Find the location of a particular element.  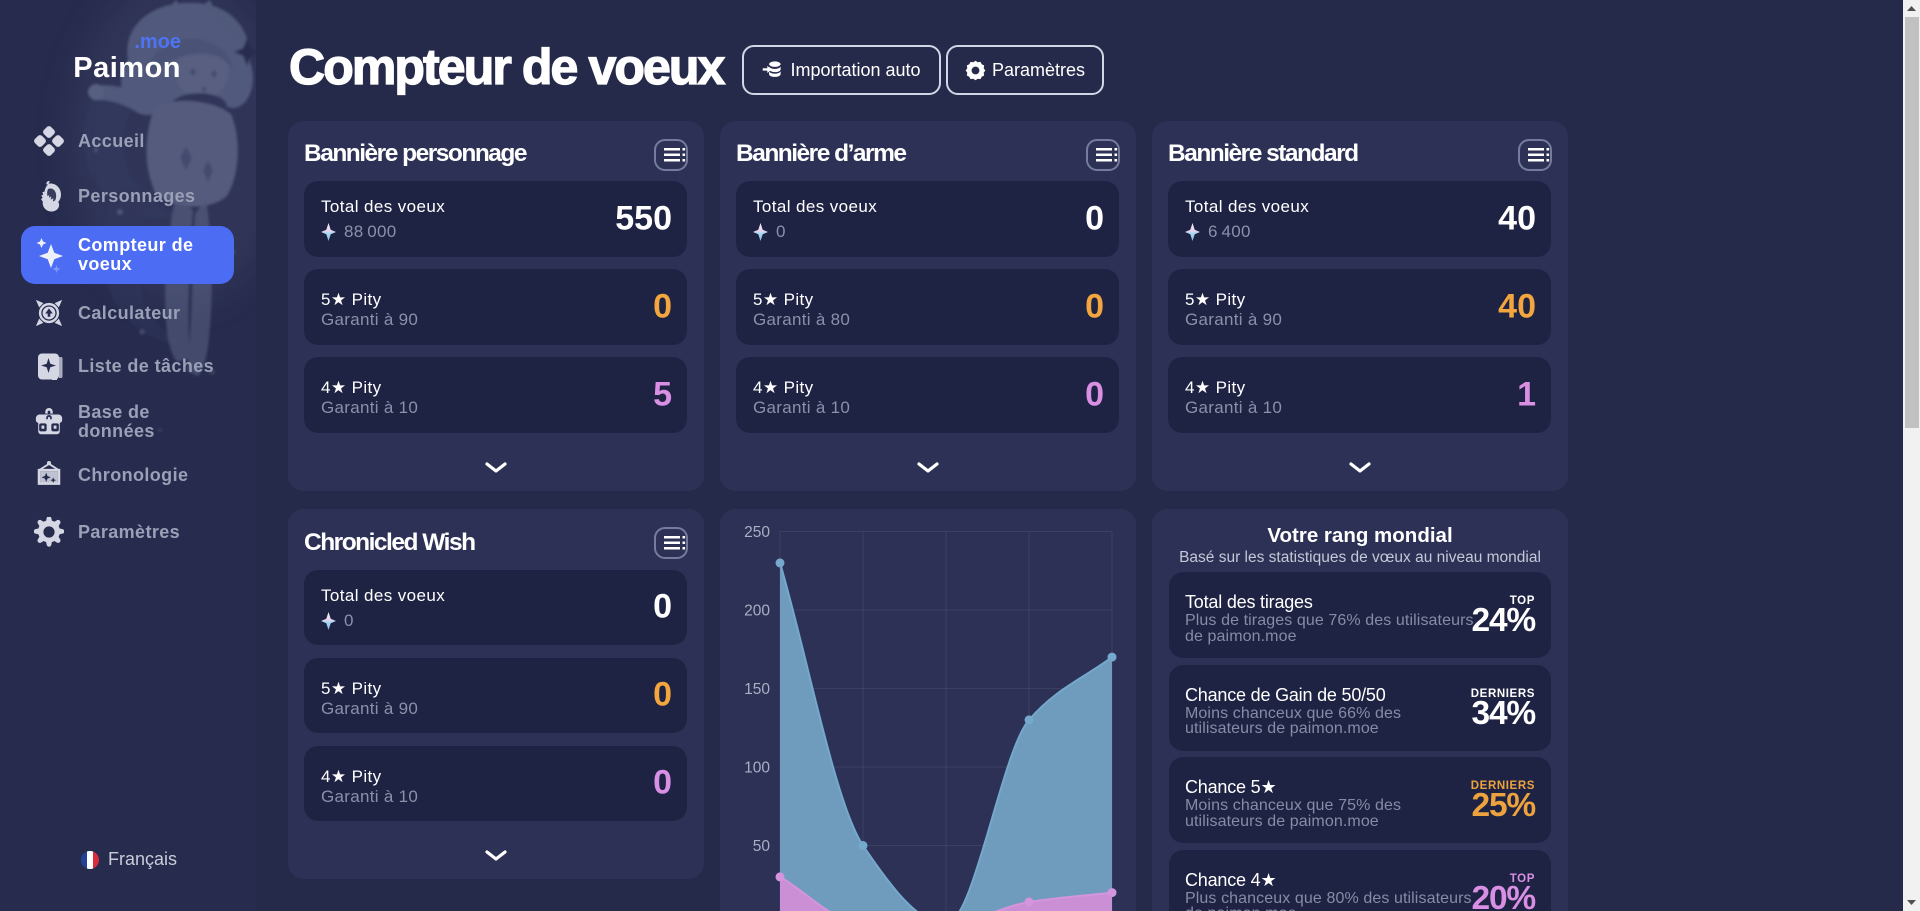

svg-text: 50 is located at coordinates (762, 846).